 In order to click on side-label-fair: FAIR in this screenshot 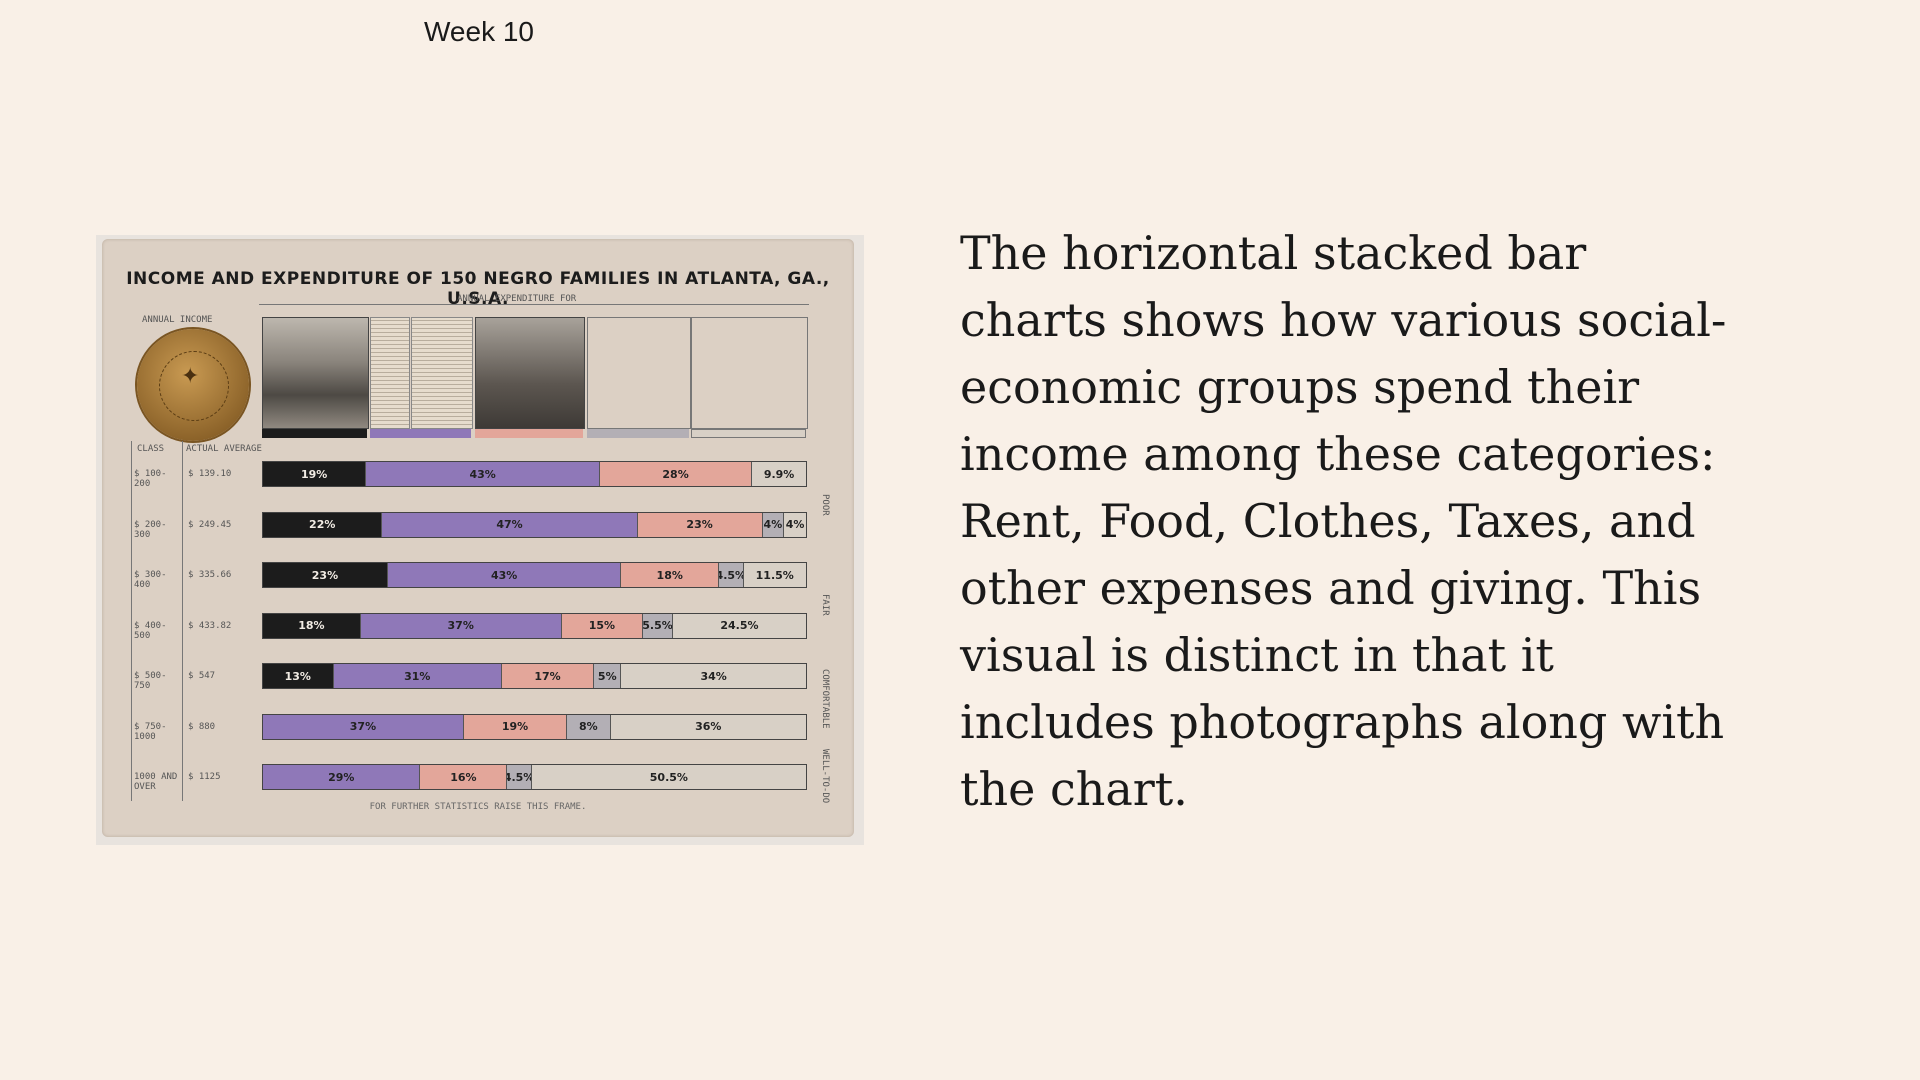, I will do `click(825, 605)`.